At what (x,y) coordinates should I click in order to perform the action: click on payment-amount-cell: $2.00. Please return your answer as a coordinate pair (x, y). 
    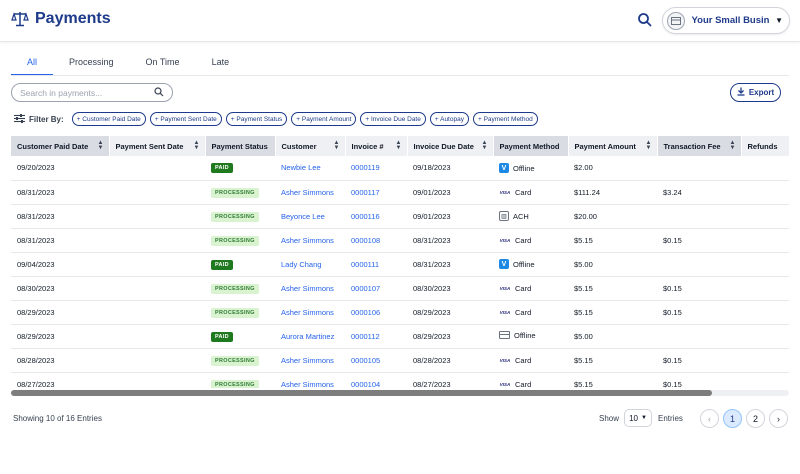
    Looking at the image, I should click on (612, 168).